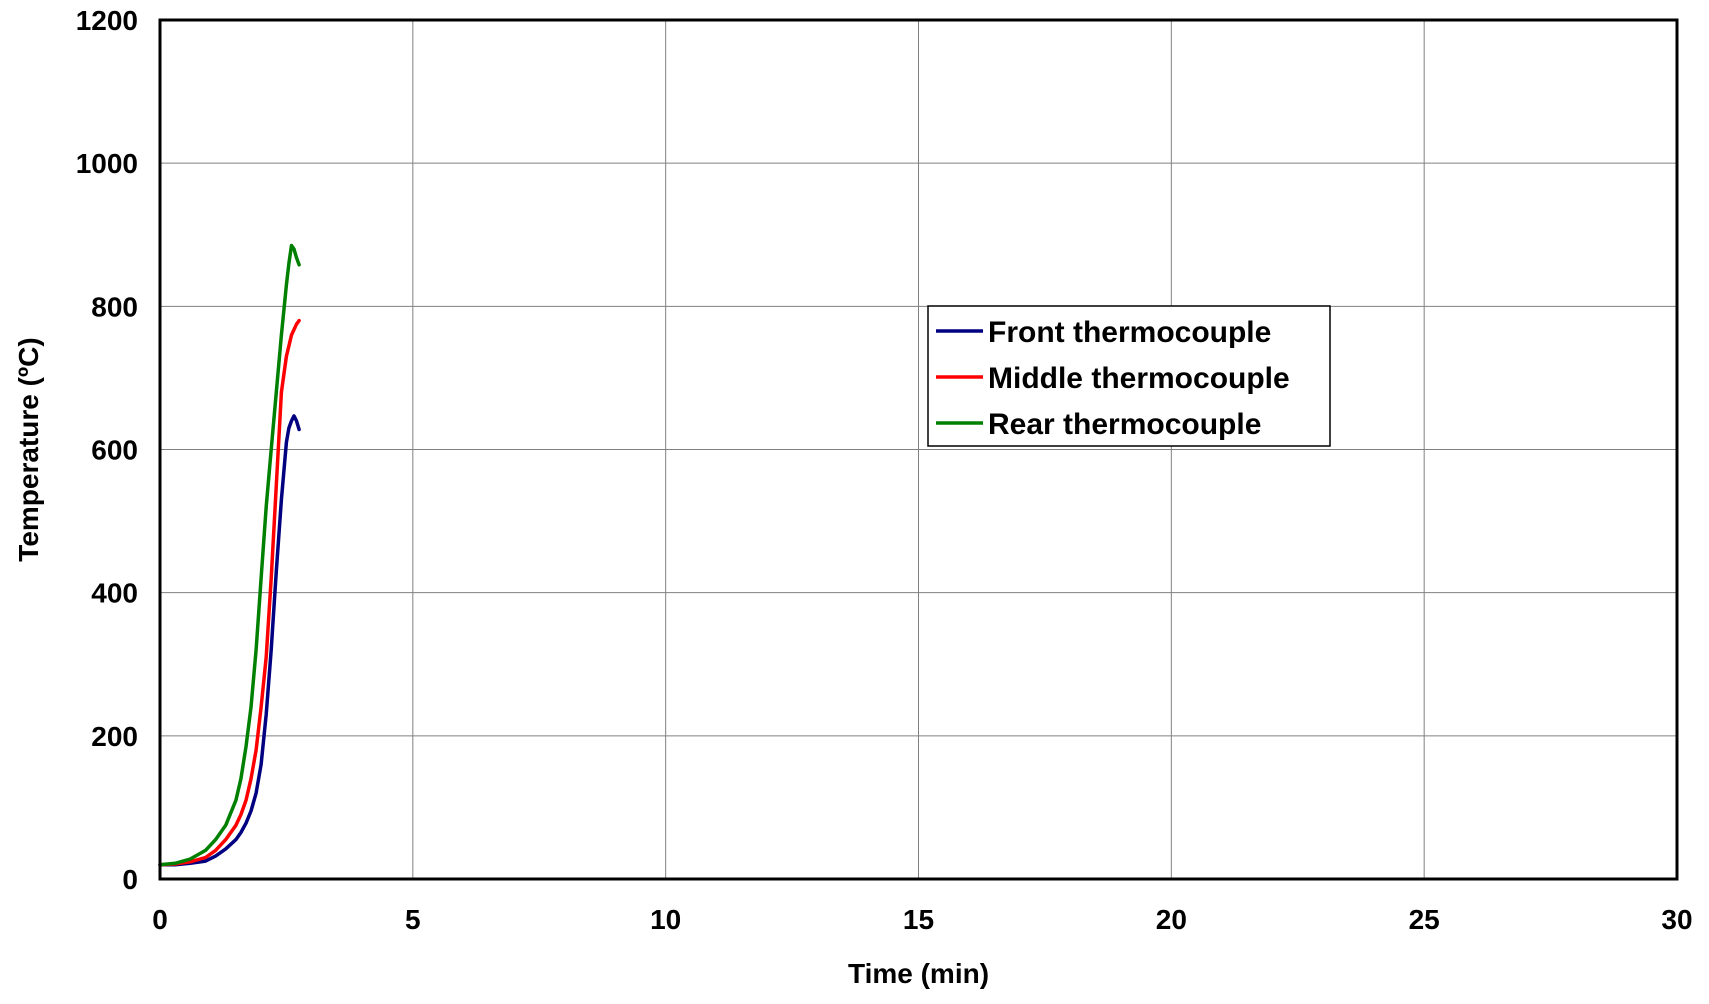 This screenshot has width=1709, height=1004. What do you see at coordinates (1129, 332) in the screenshot?
I see `legend-label-front: Front thermocouple` at bounding box center [1129, 332].